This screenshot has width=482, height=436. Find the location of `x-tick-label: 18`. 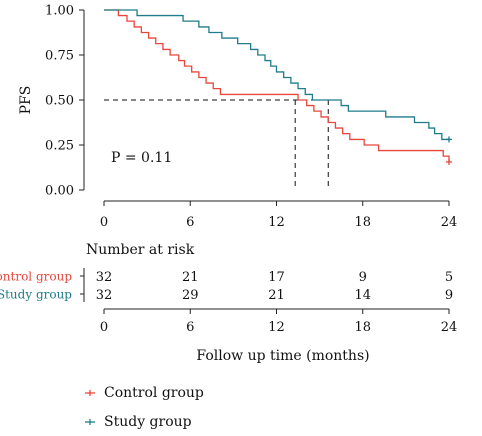

x-tick-label: 18 is located at coordinates (362, 222).